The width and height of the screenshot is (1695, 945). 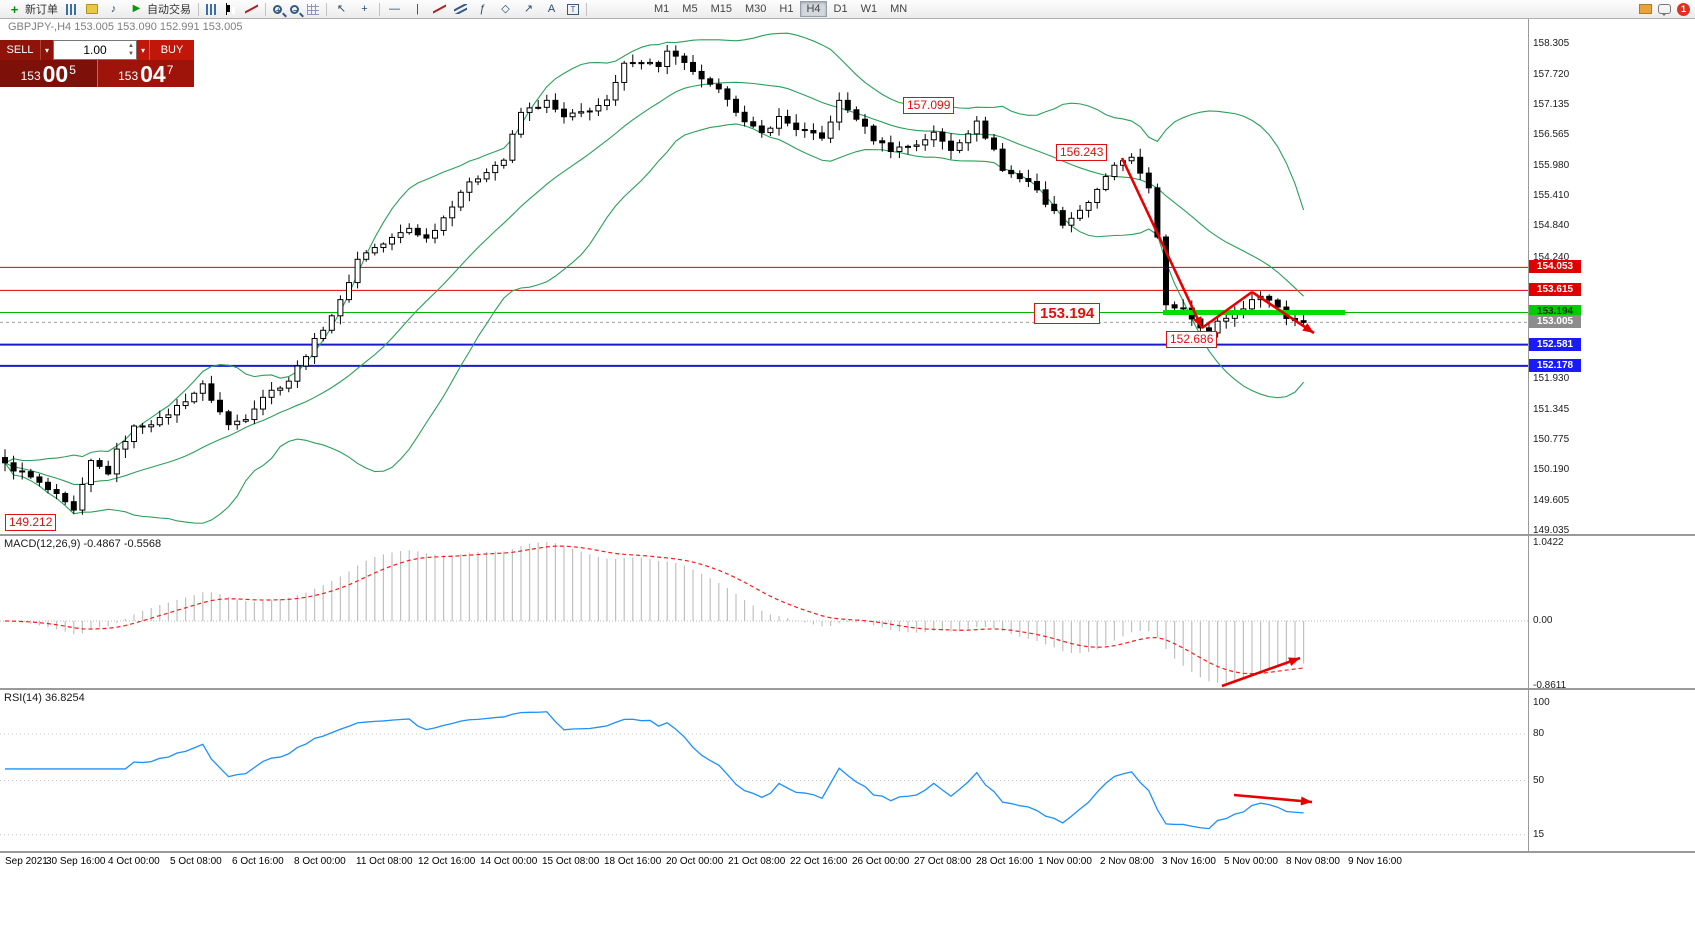 I want to click on community-icon, so click(x=1645, y=9).